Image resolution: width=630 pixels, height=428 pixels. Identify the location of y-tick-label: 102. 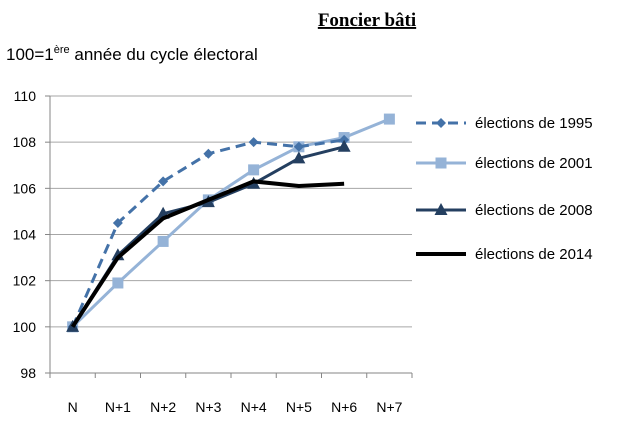
(25, 281).